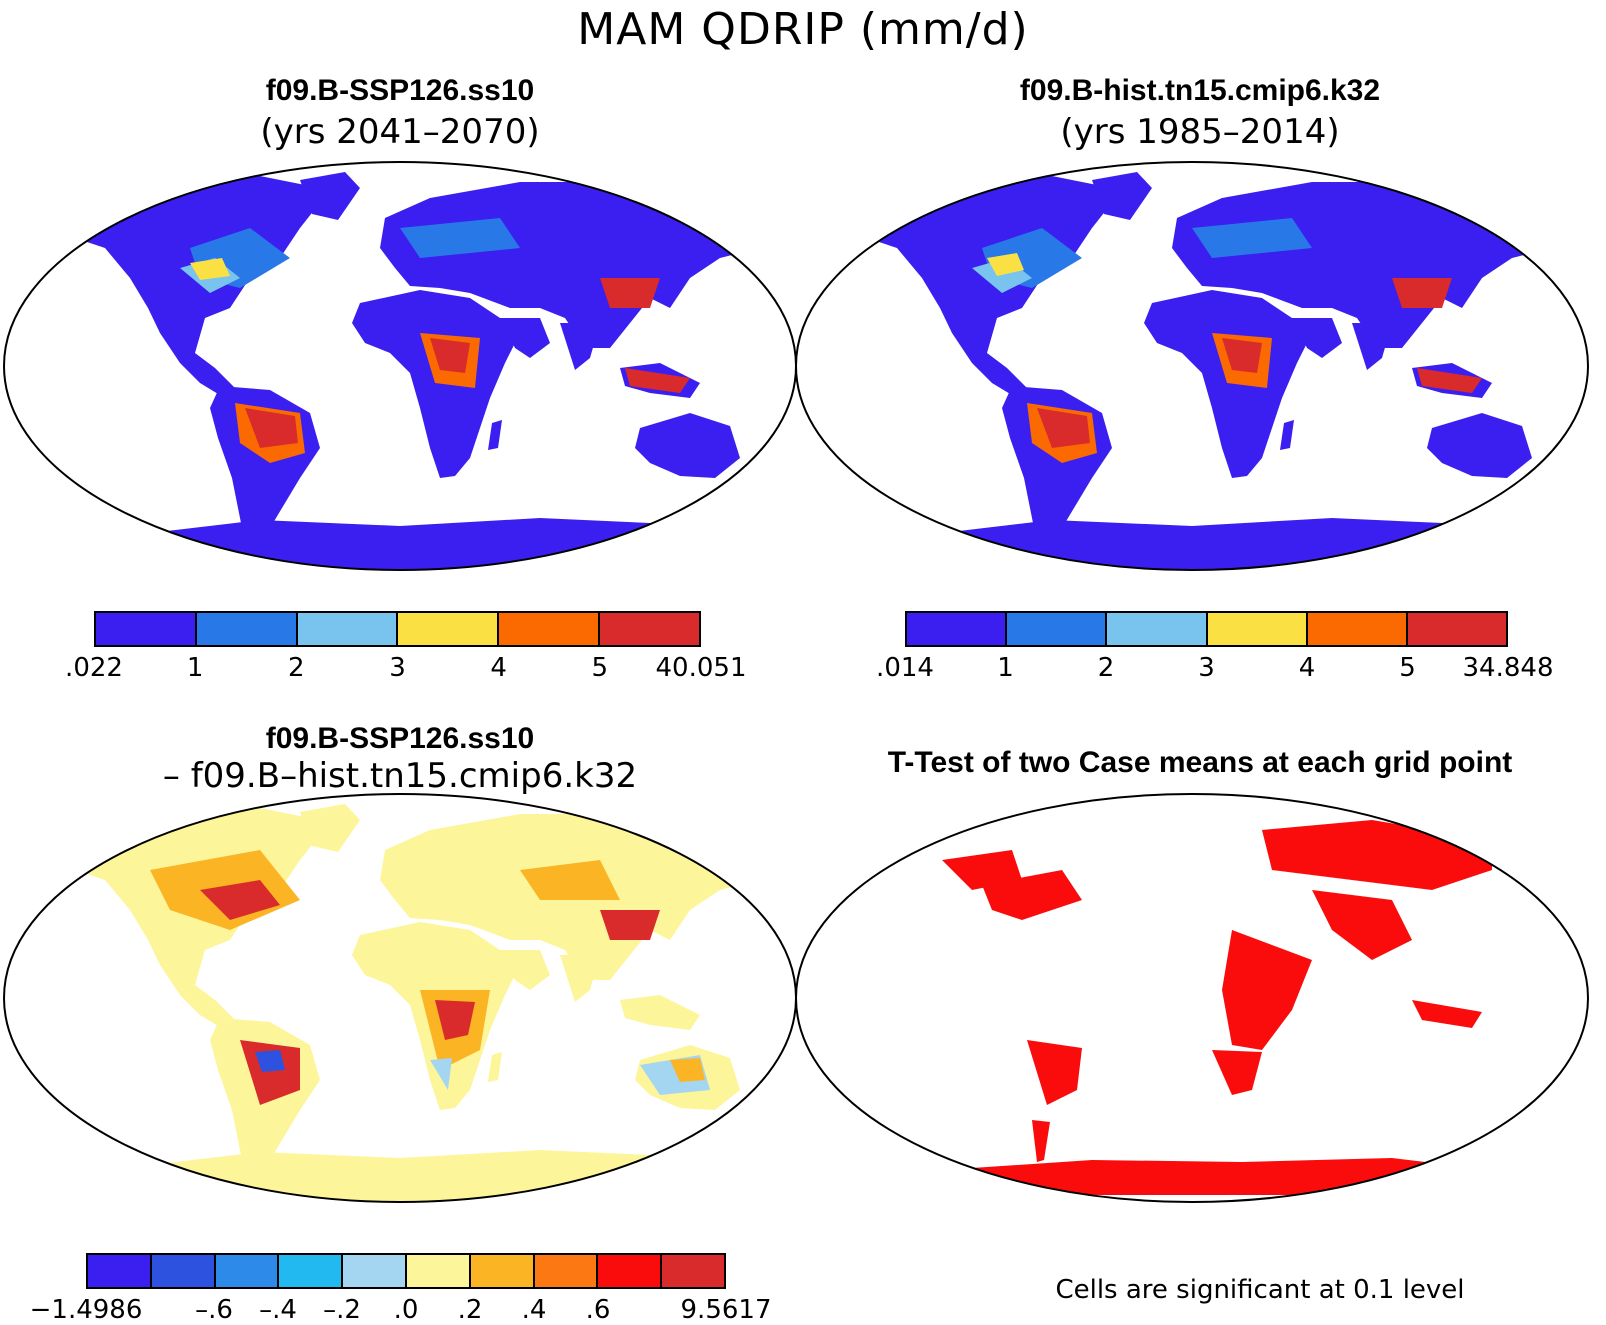 Image resolution: width=1606 pixels, height=1325 pixels. I want to click on panel2-subtitle: (yrs 1985–2014), so click(1200, 132).